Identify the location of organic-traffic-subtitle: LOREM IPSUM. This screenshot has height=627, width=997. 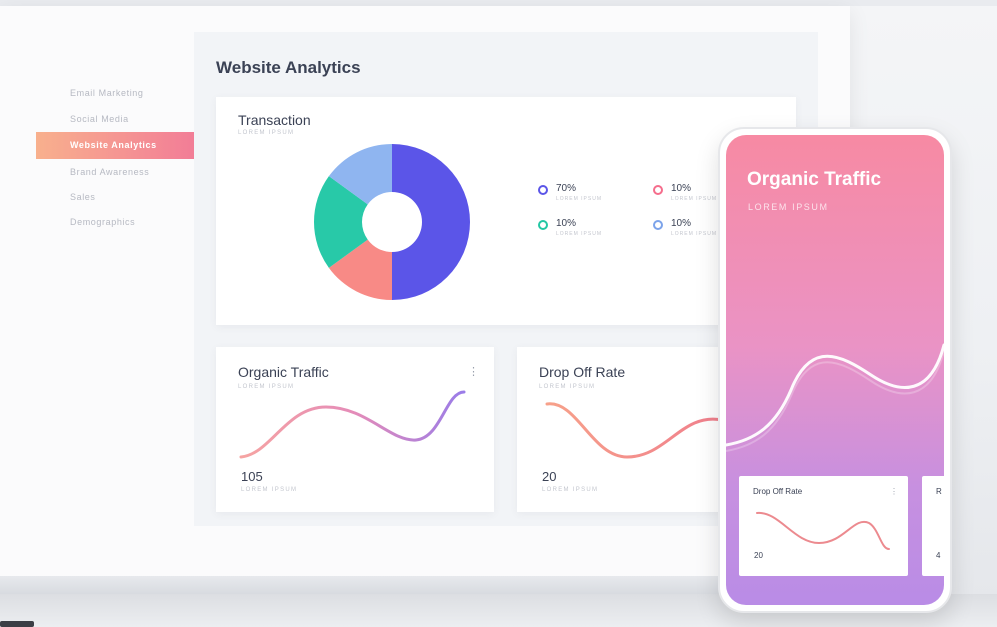
(266, 387).